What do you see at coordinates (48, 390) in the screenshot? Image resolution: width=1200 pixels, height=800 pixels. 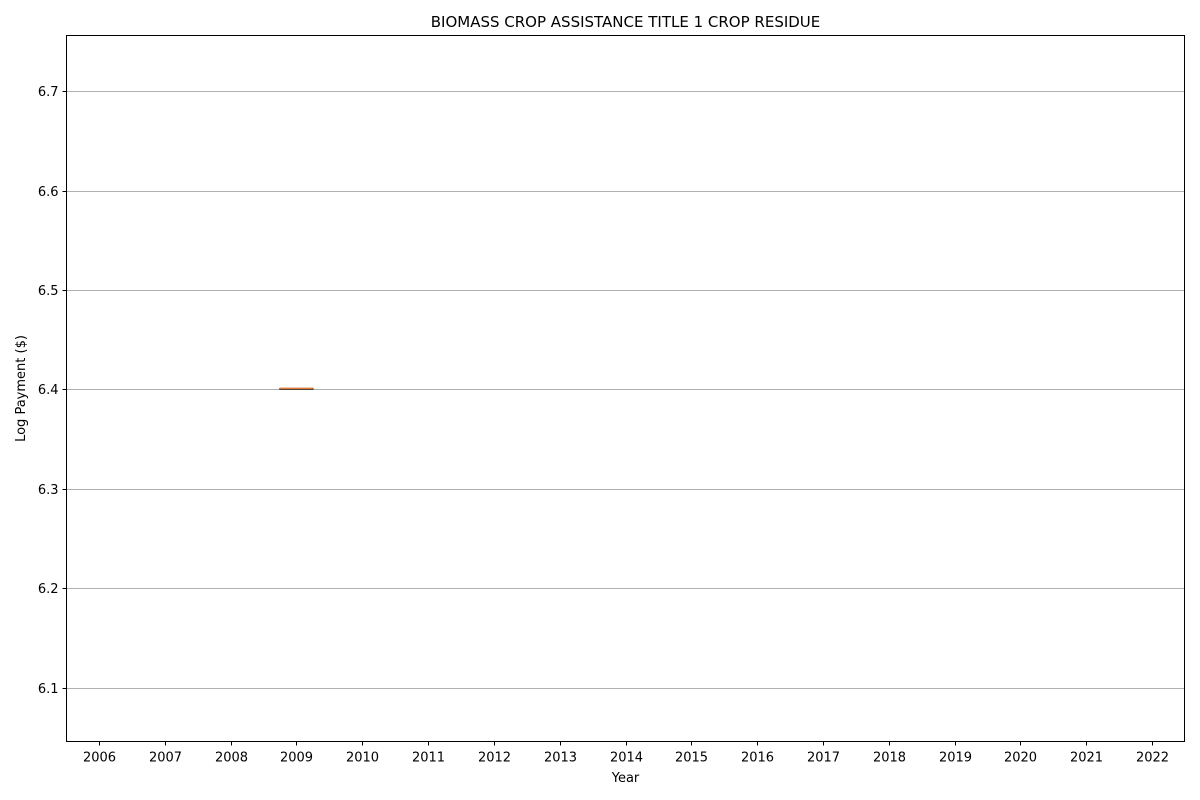 I see `y-tick-label: 6.4` at bounding box center [48, 390].